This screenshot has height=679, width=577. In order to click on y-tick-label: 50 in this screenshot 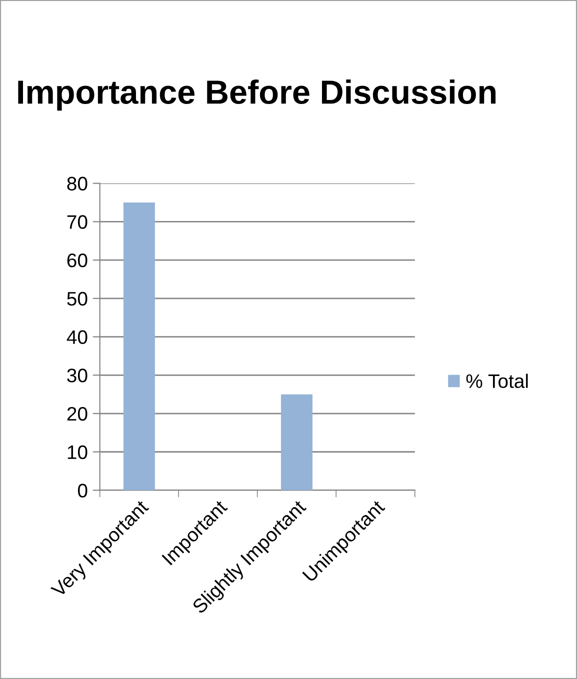, I will do `click(77, 299)`.